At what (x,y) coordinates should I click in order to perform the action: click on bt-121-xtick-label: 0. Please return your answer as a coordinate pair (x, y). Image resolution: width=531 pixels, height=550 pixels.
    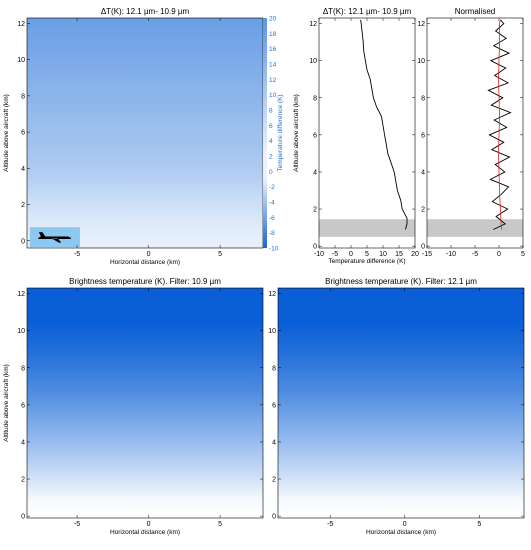
    Looking at the image, I should click on (405, 524).